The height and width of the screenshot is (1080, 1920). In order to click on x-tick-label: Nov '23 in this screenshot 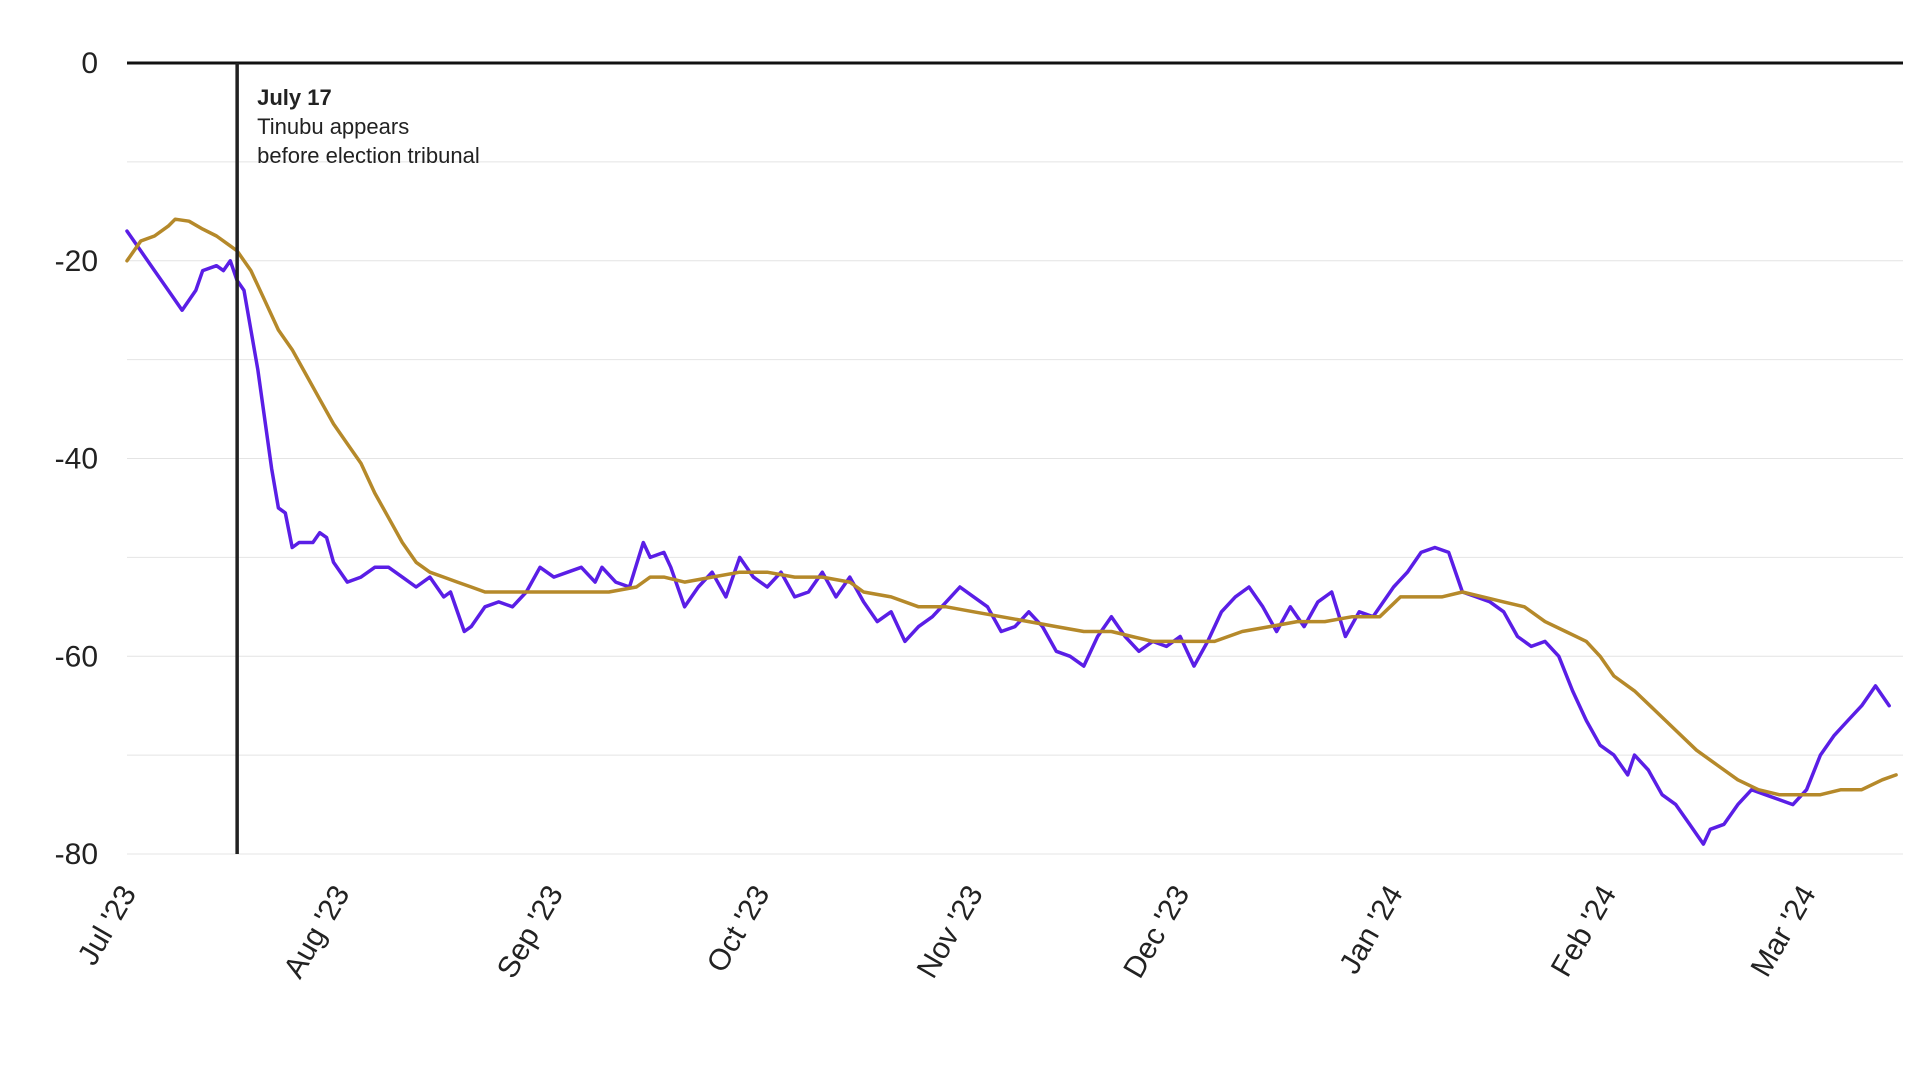, I will do `click(950, 932)`.